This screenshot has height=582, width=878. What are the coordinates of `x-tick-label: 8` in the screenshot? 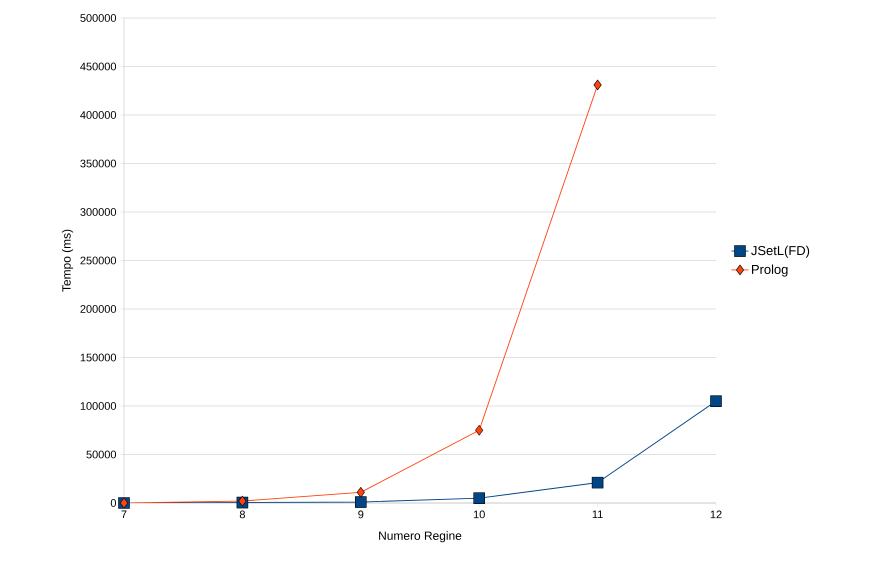 It's located at (242, 514).